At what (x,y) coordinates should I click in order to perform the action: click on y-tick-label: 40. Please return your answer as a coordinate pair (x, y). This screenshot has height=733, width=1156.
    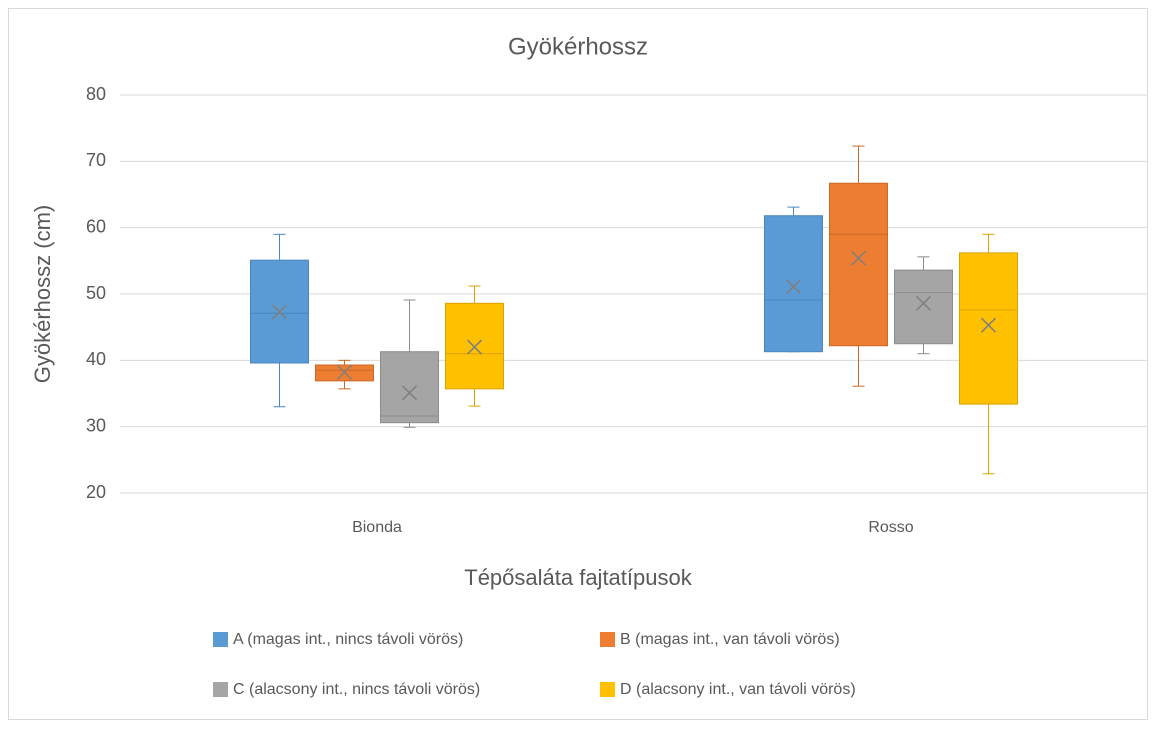
    Looking at the image, I should click on (96, 359).